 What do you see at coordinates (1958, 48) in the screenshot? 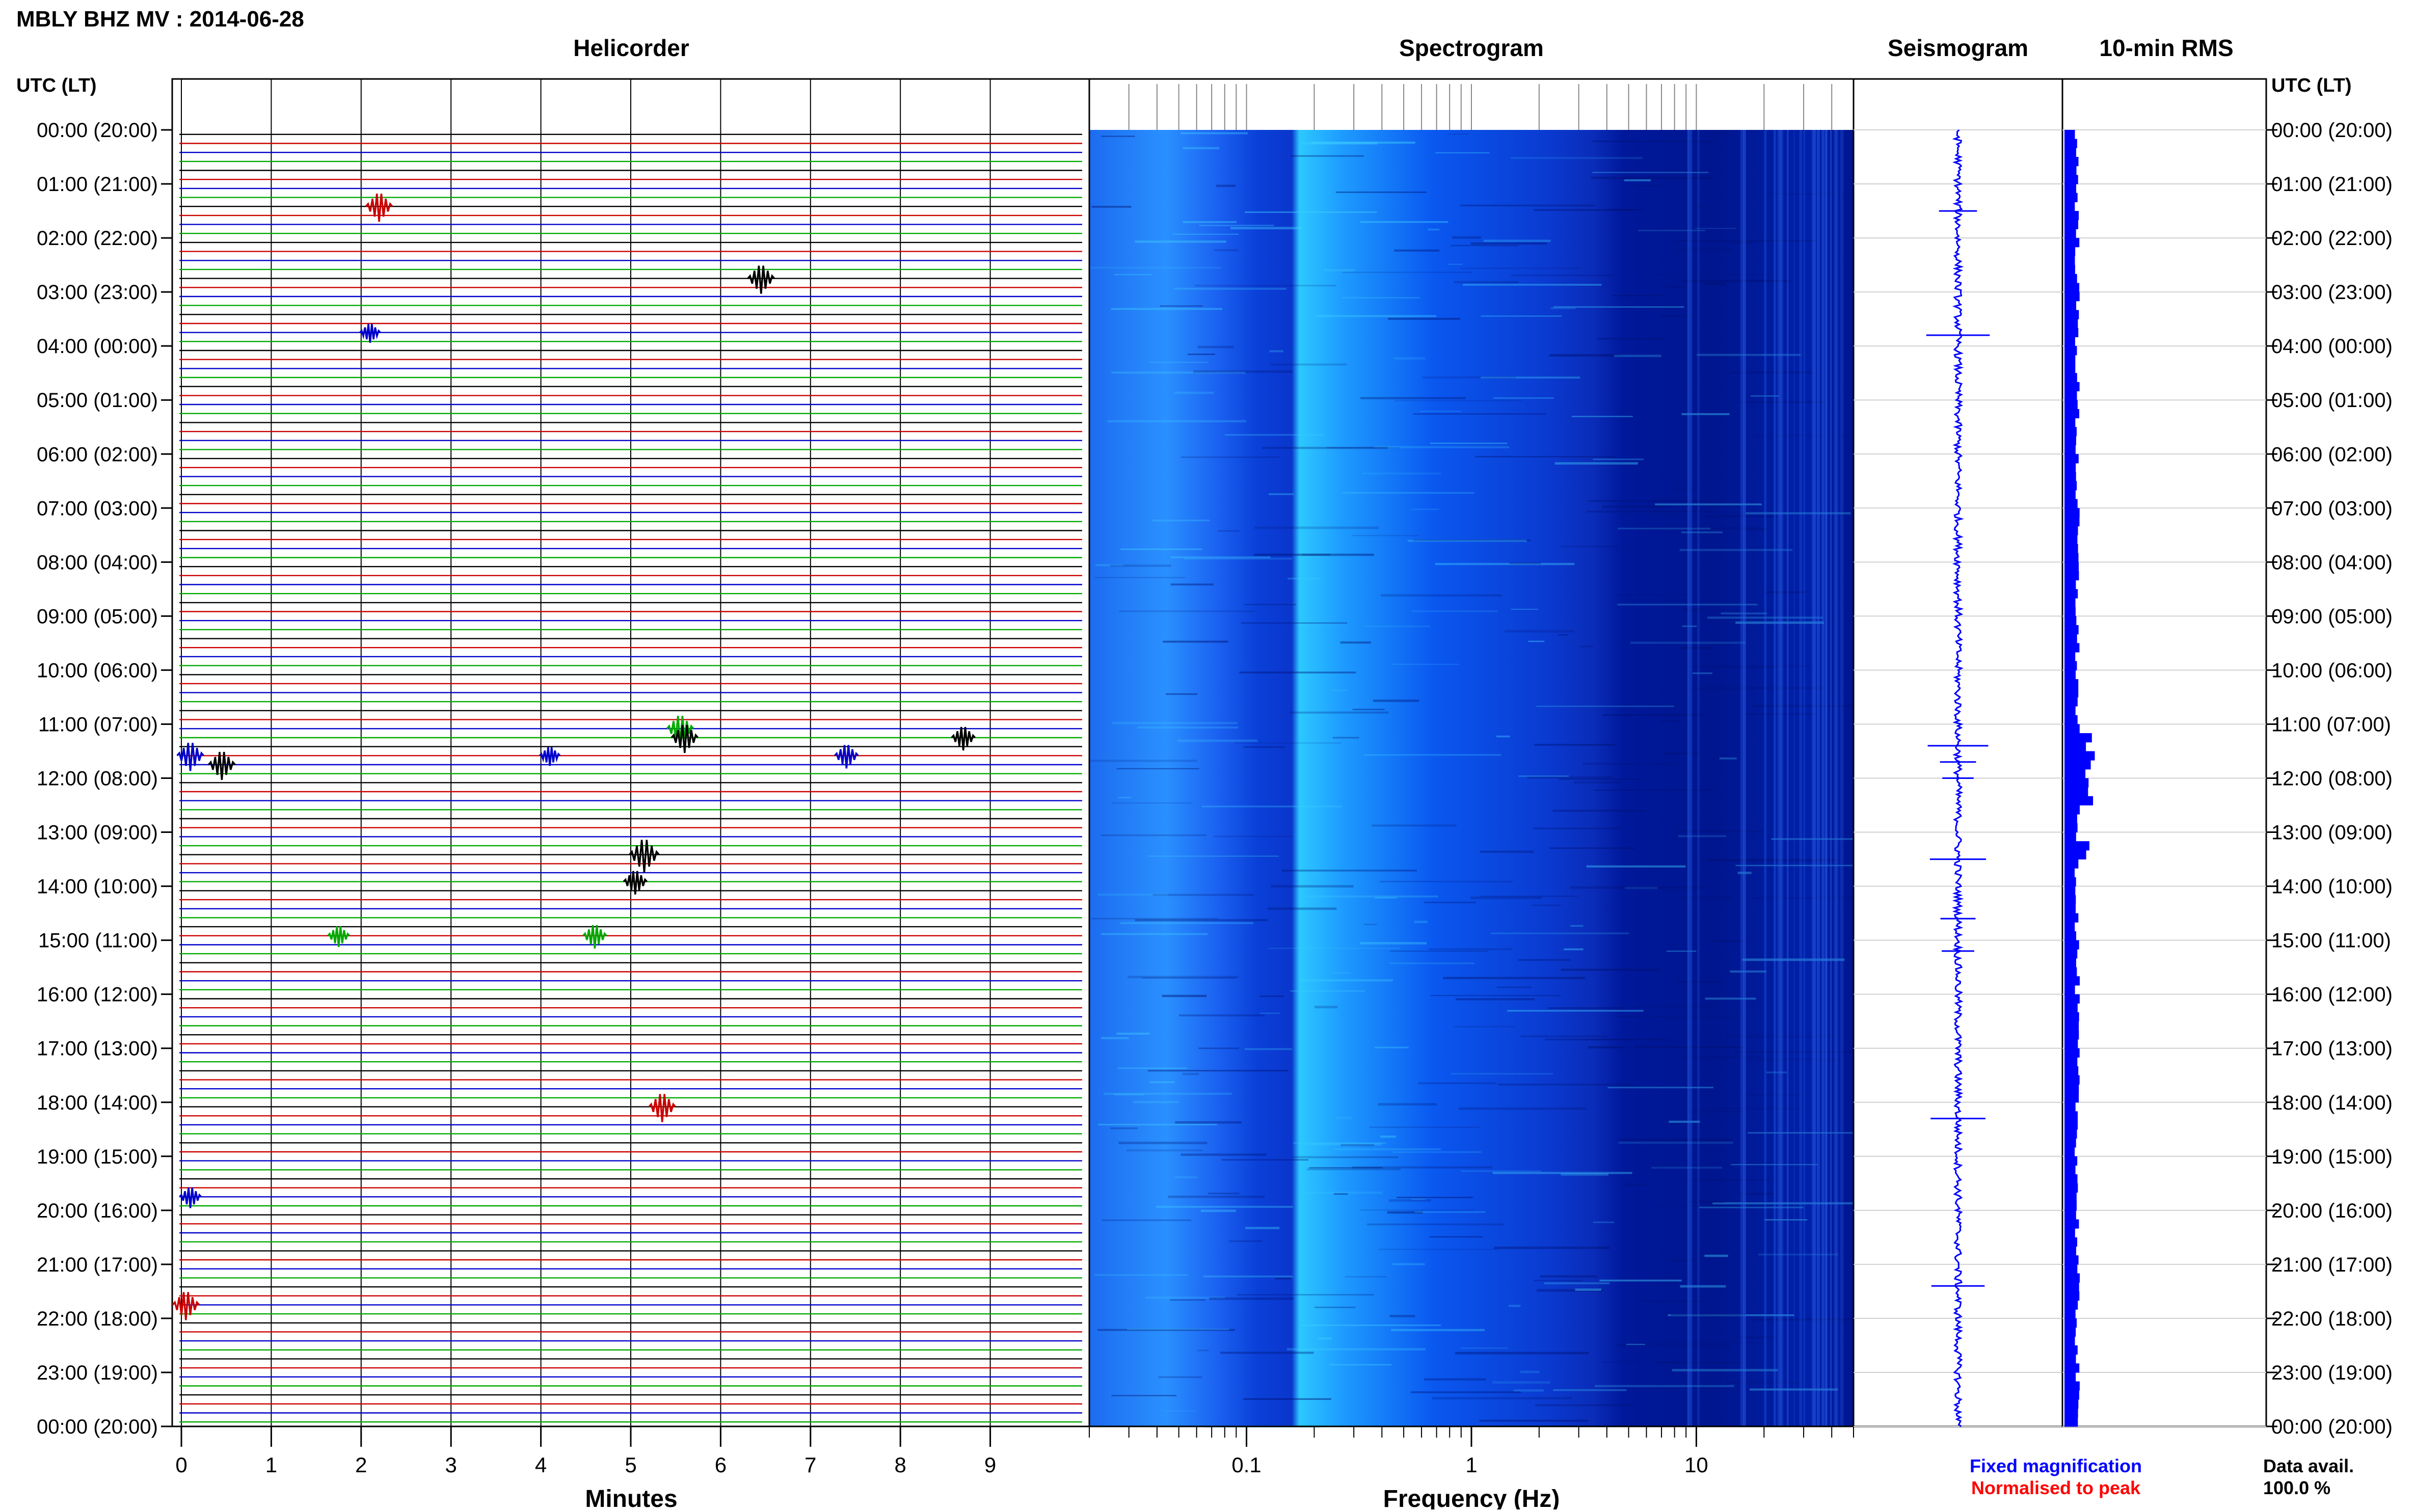
I see `seismogram-title: Seismogram` at bounding box center [1958, 48].